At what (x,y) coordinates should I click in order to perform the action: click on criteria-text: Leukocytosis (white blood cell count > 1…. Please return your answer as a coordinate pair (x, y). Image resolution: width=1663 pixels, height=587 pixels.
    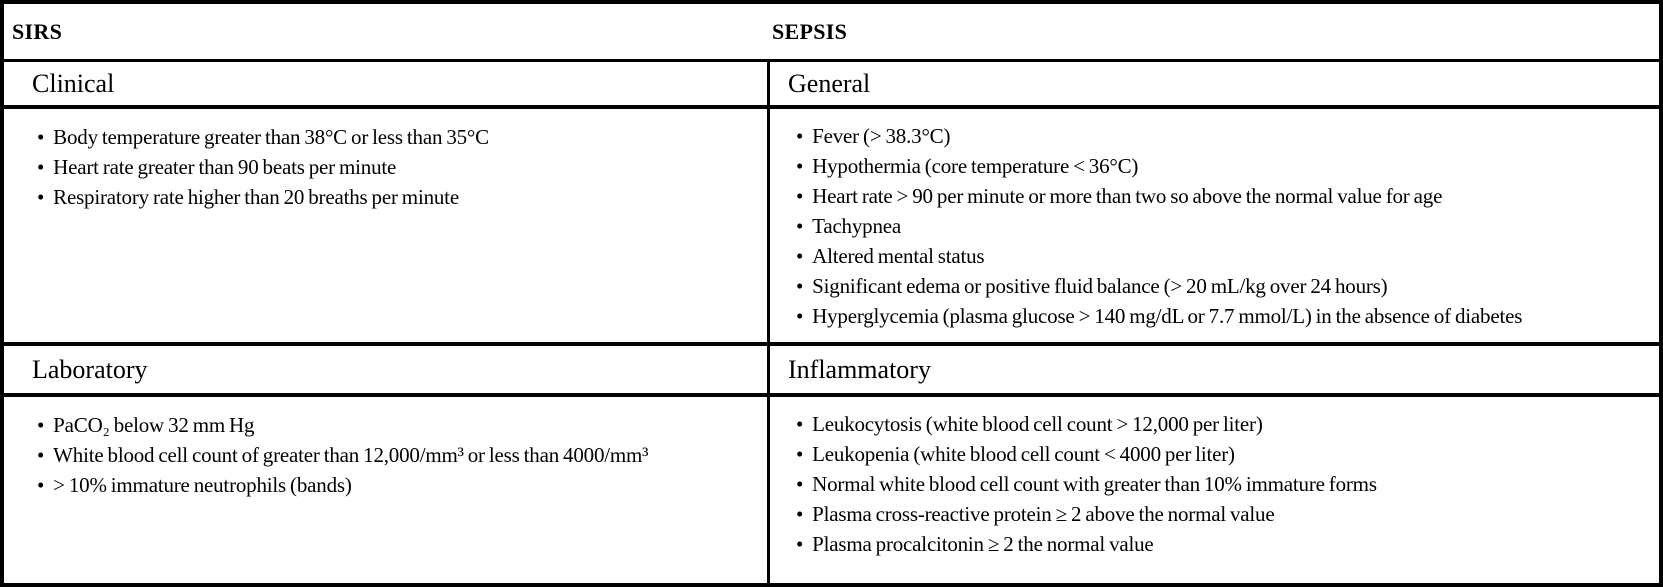
    Looking at the image, I should click on (1037, 424).